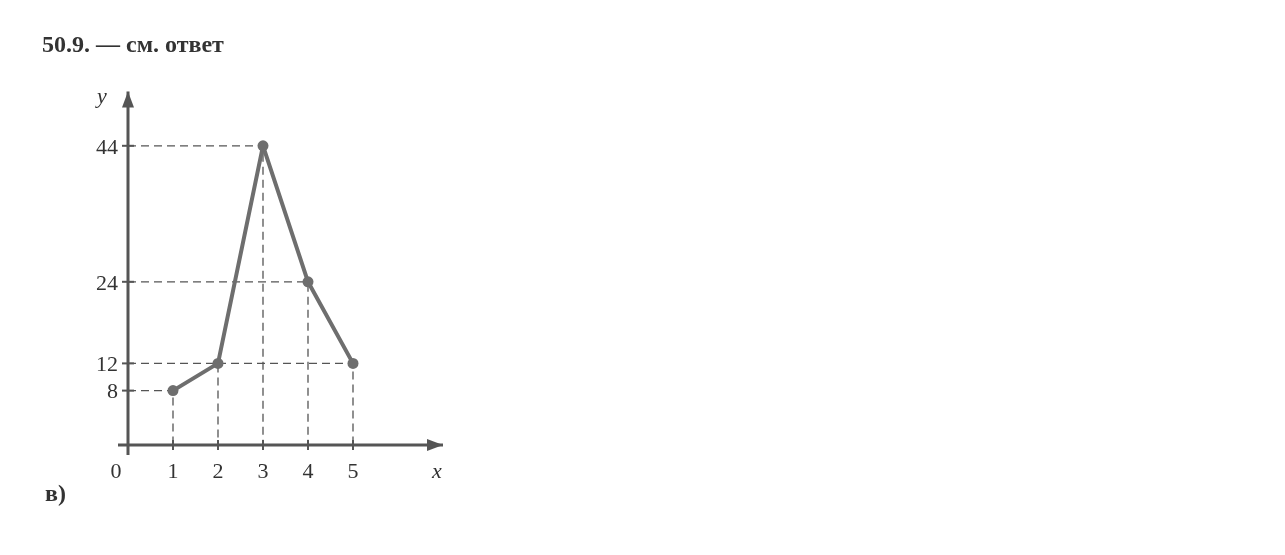 The width and height of the screenshot is (1285, 555). What do you see at coordinates (353, 470) in the screenshot?
I see `x-tick-label: 5` at bounding box center [353, 470].